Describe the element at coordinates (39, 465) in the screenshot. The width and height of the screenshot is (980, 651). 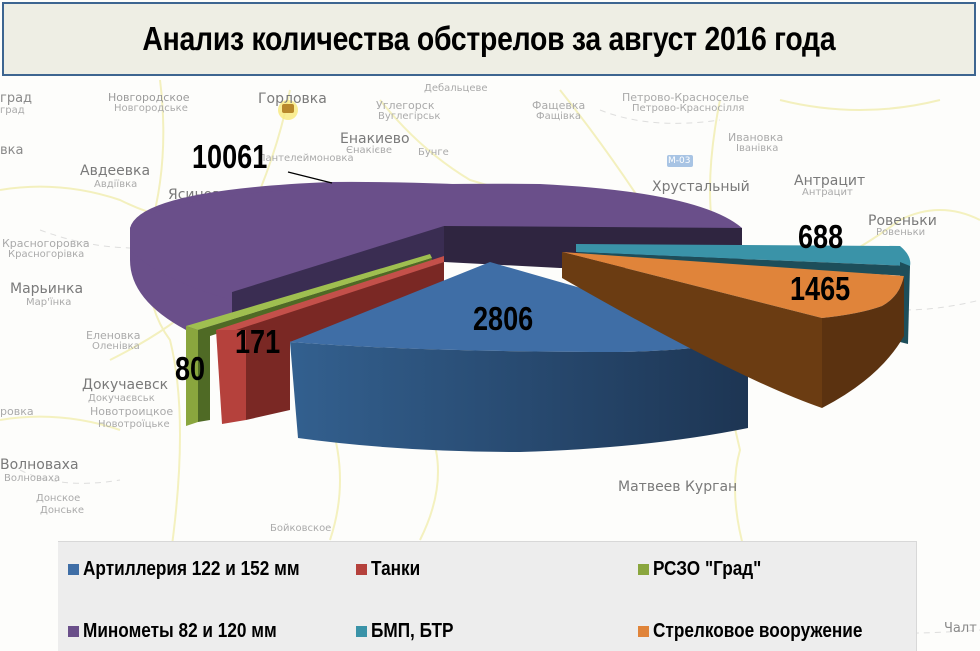
I see `map-label-volnovakha: Волноваха` at that location.